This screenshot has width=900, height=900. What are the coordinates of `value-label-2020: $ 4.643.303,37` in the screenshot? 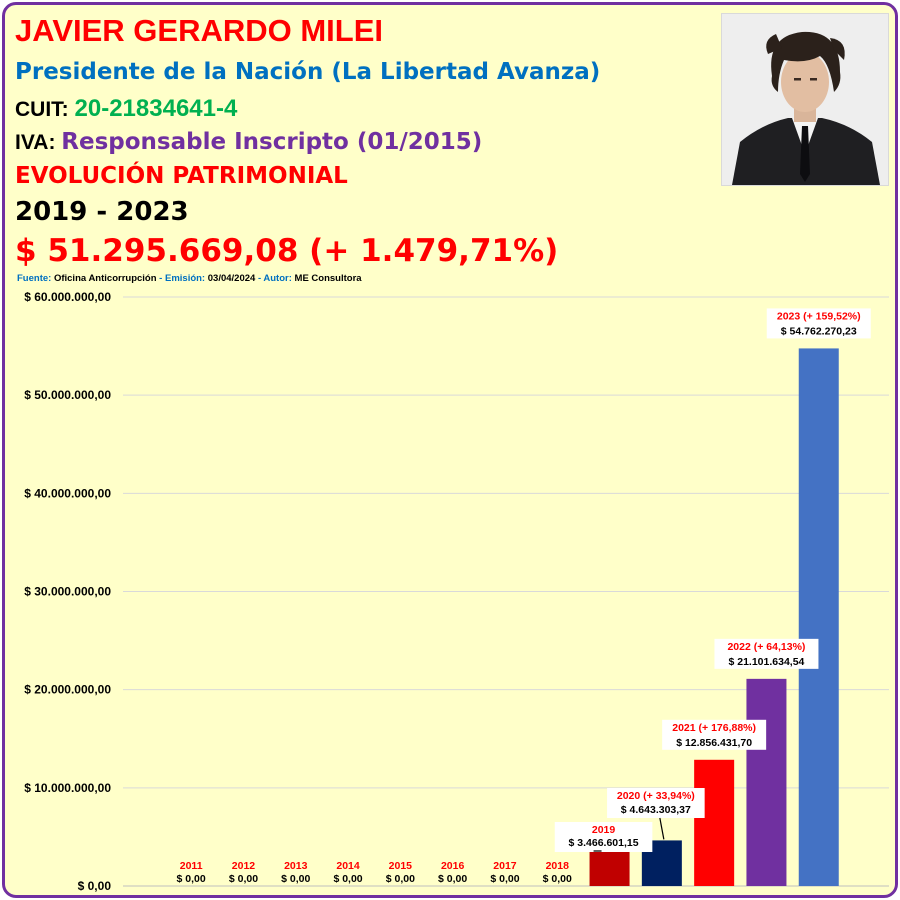 It's located at (656, 810).